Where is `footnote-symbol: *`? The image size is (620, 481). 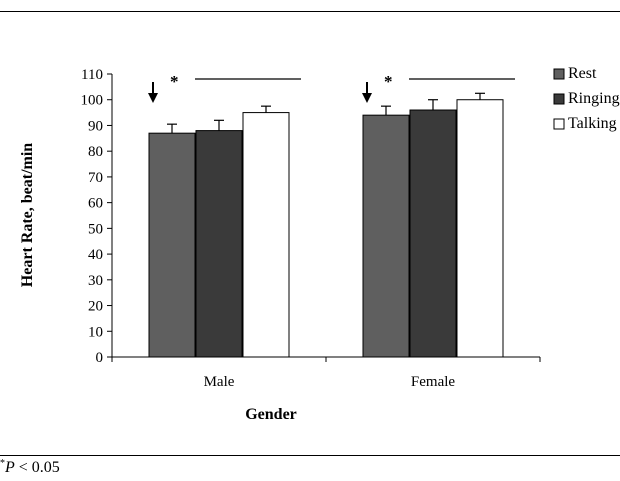
footnote-symbol: * is located at coordinates (2, 463).